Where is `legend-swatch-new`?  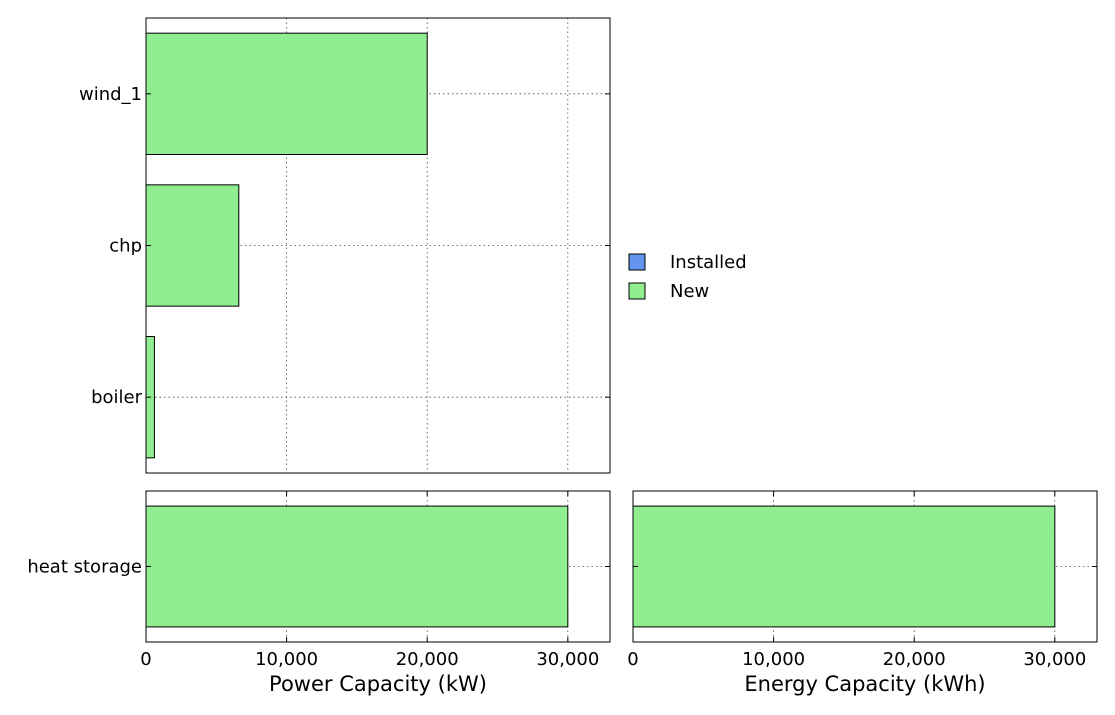 legend-swatch-new is located at coordinates (637, 291).